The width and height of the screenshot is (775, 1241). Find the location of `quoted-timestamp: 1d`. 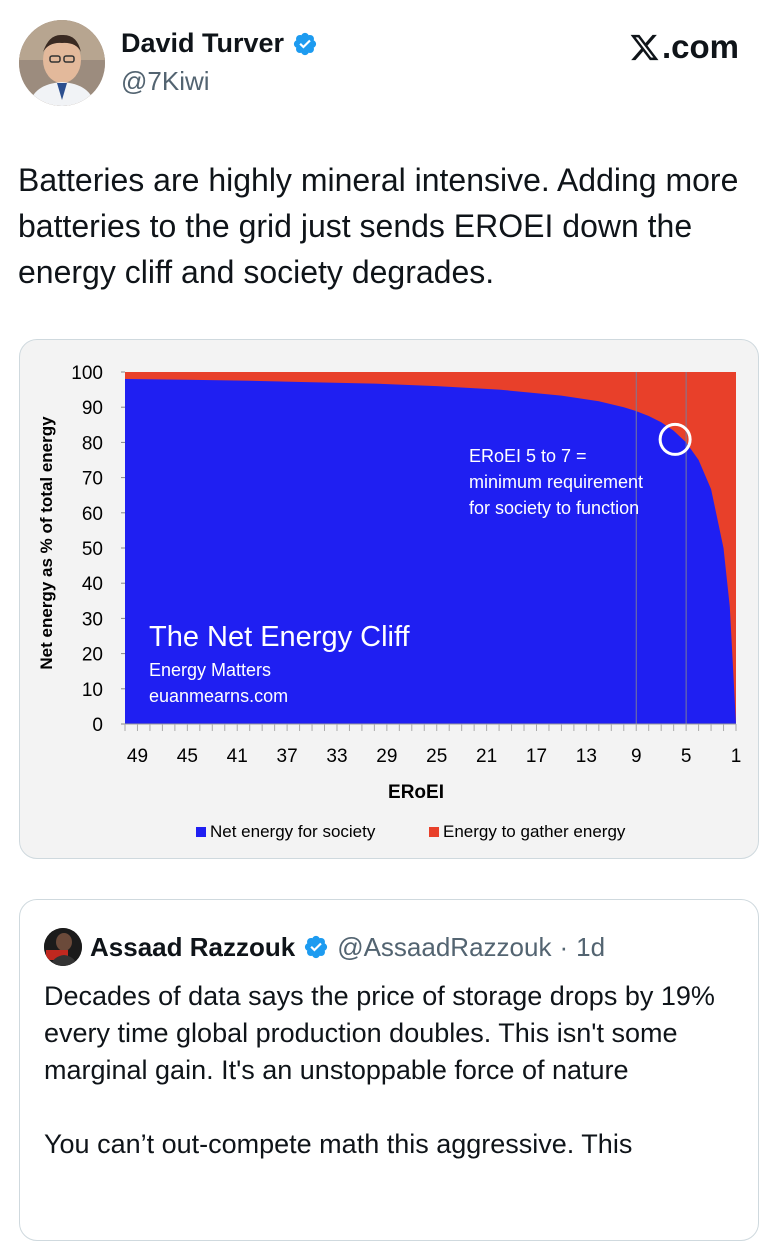

quoted-timestamp: 1d is located at coordinates (591, 946).